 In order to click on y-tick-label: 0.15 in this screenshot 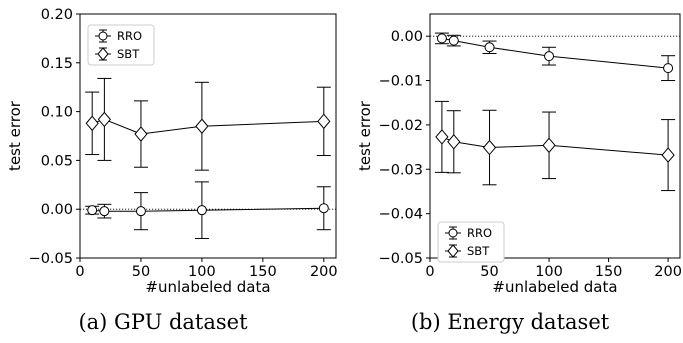, I will do `click(57, 64)`.